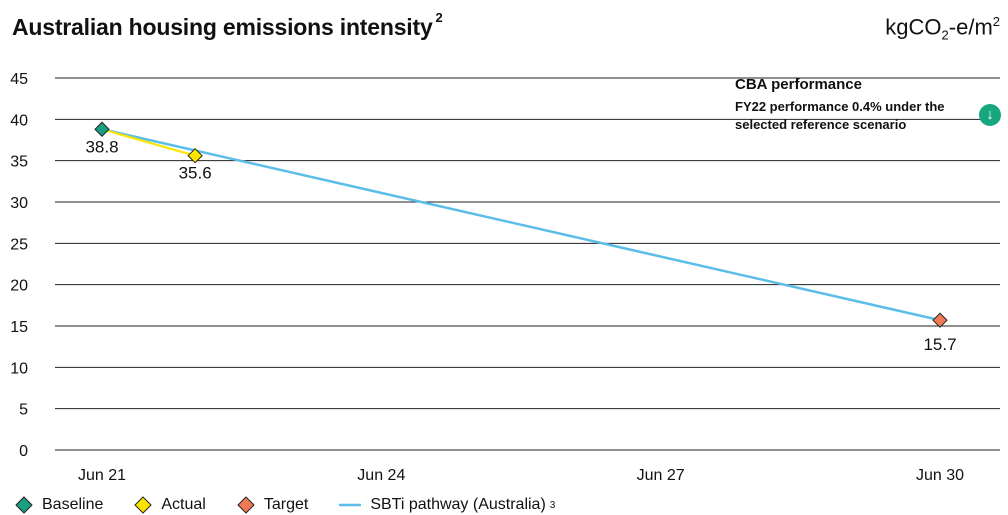  What do you see at coordinates (940, 475) in the screenshot?
I see `x-tick-label: Jun 30` at bounding box center [940, 475].